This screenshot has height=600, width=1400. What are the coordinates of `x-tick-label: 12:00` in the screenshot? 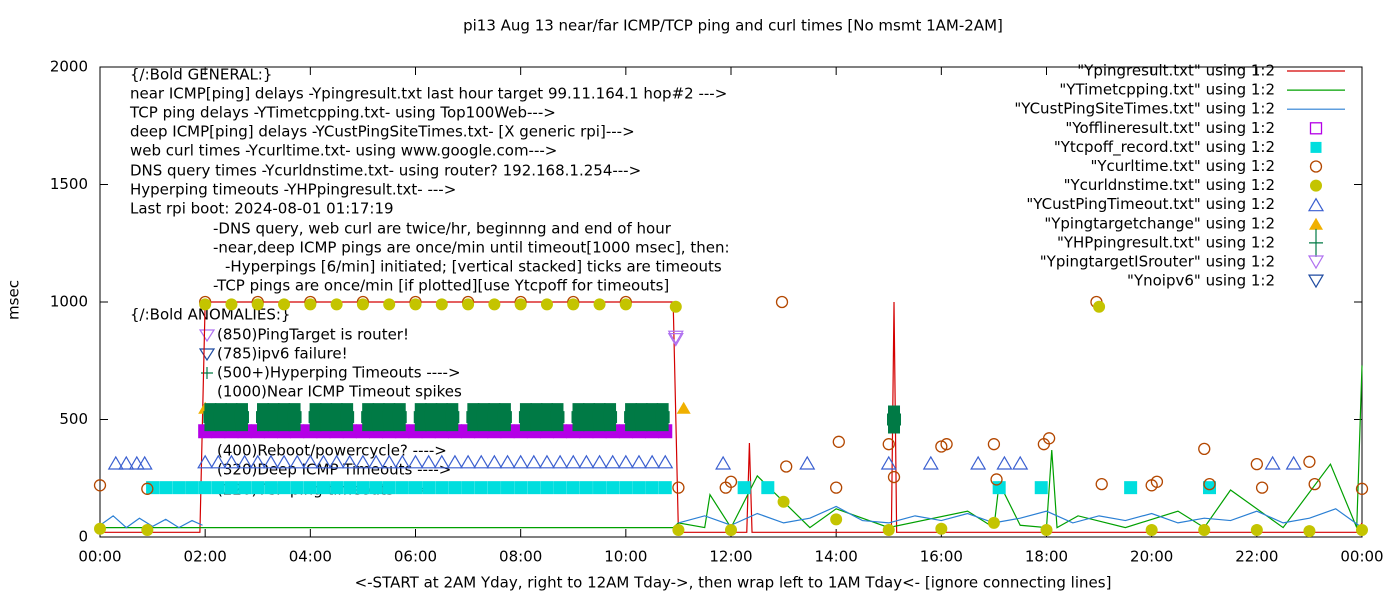 It's located at (730, 557).